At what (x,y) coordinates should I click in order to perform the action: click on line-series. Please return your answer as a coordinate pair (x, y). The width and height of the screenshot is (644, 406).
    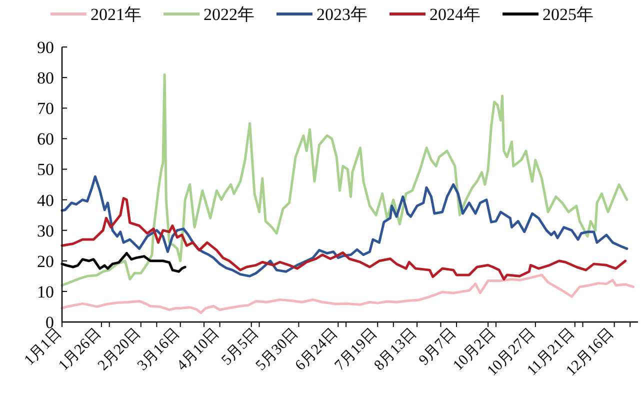
    Looking at the image, I should click on (347, 294).